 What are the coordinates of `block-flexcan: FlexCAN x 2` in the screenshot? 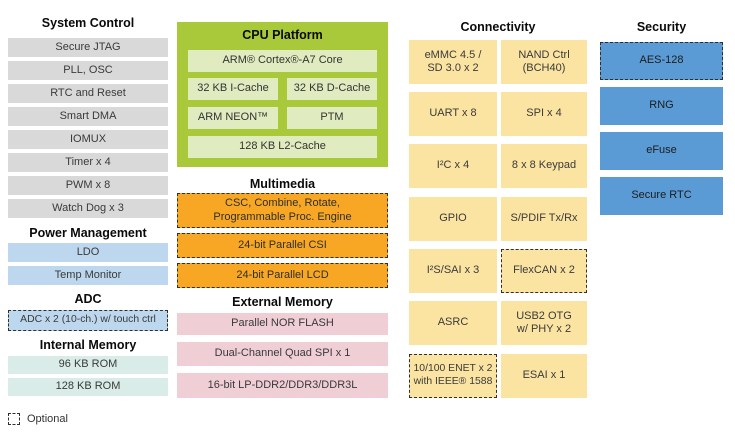 It's located at (544, 271).